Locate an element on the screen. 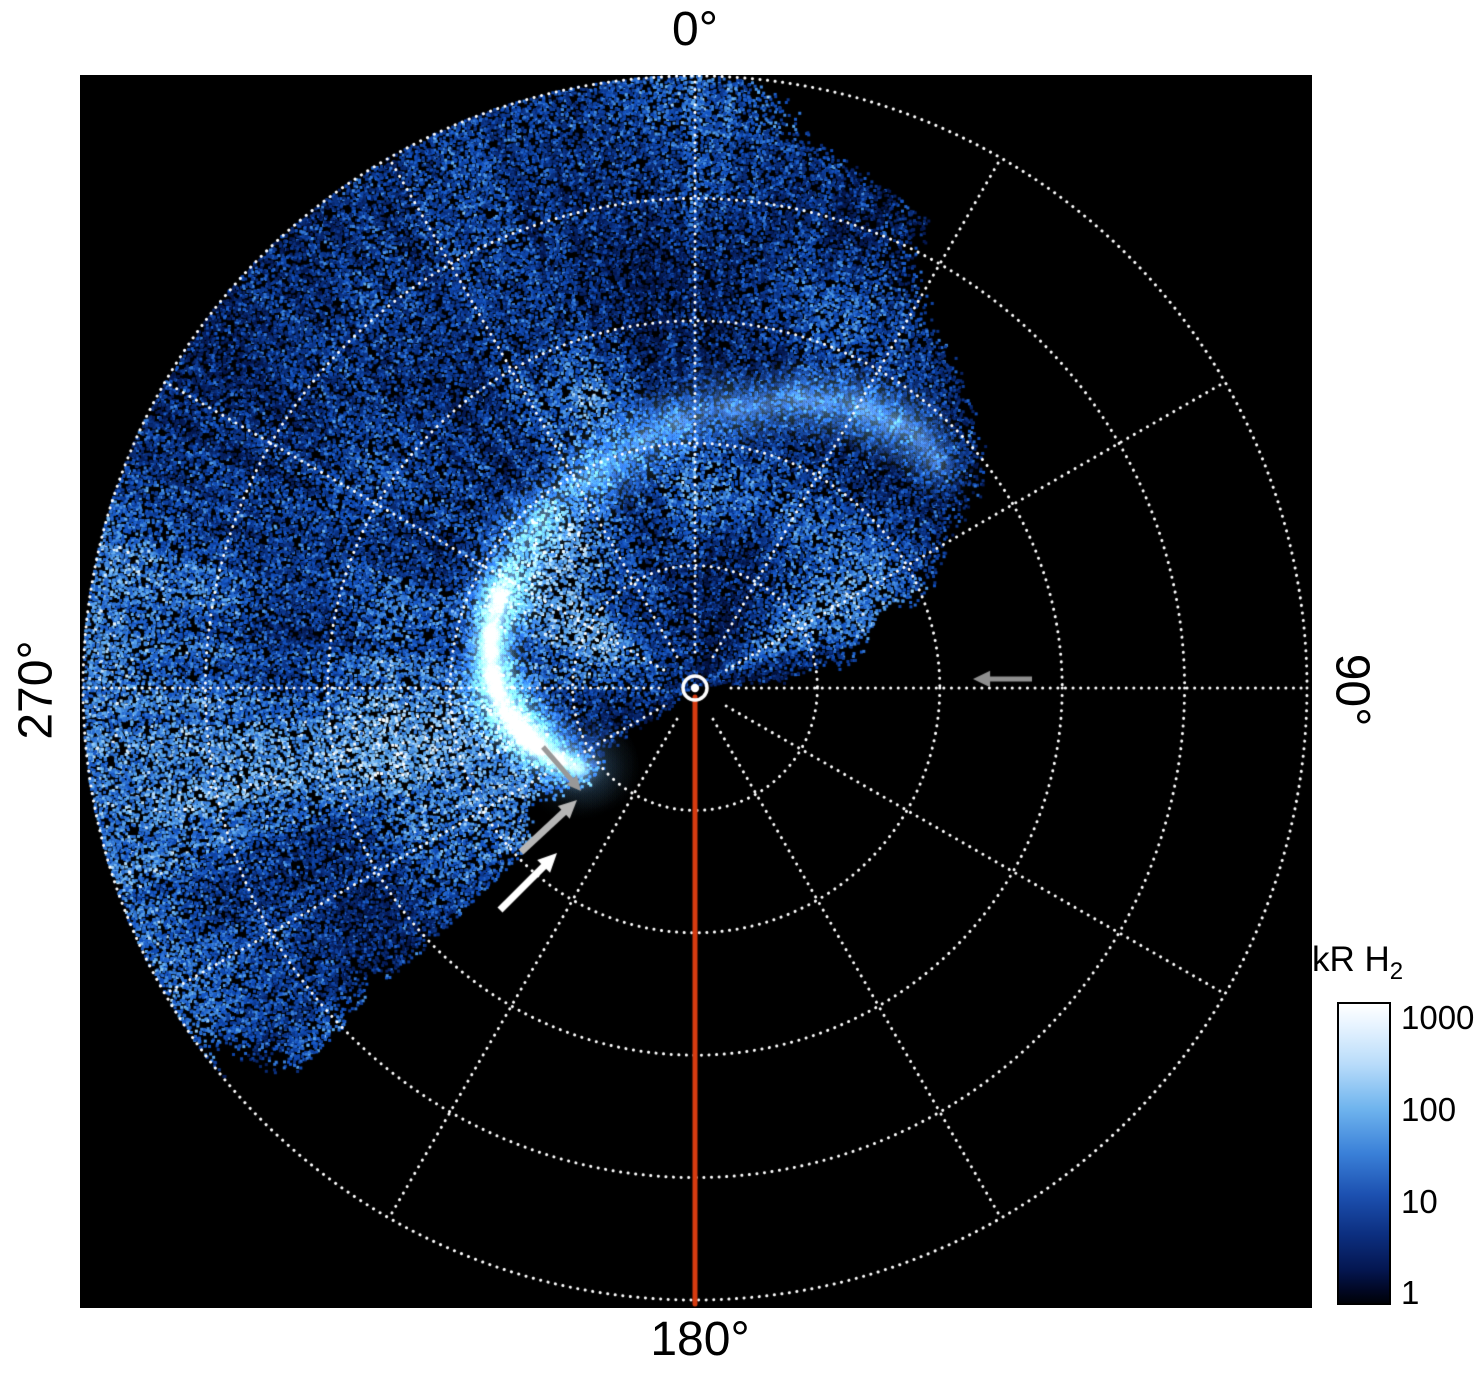  angle-label-270: 270° is located at coordinates (36, 690).